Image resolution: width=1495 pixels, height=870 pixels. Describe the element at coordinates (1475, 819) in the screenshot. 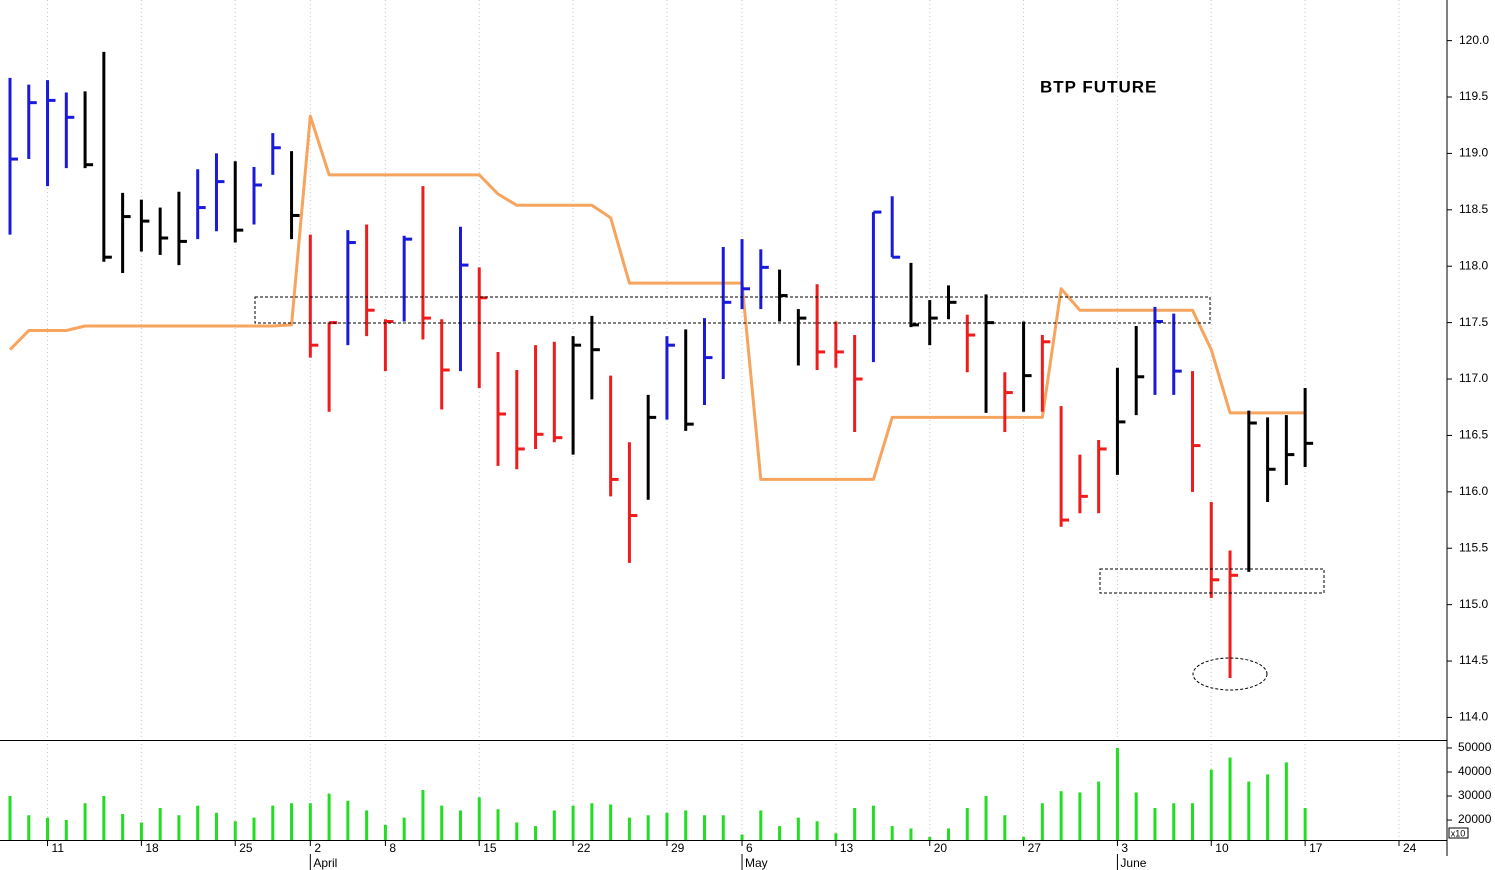

I see `y-tick-label: 20000` at that location.